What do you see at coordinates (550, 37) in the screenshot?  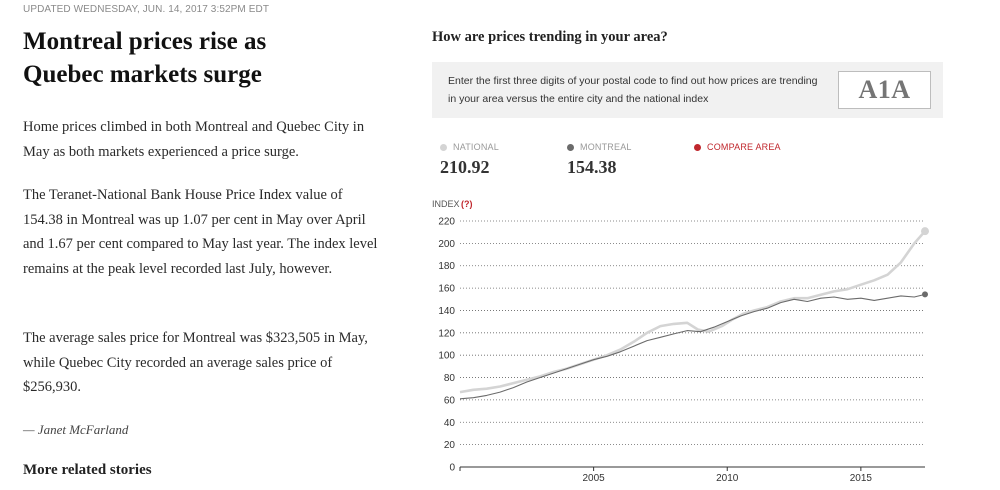 I see `panel-title: How are prices trending in your area?` at bounding box center [550, 37].